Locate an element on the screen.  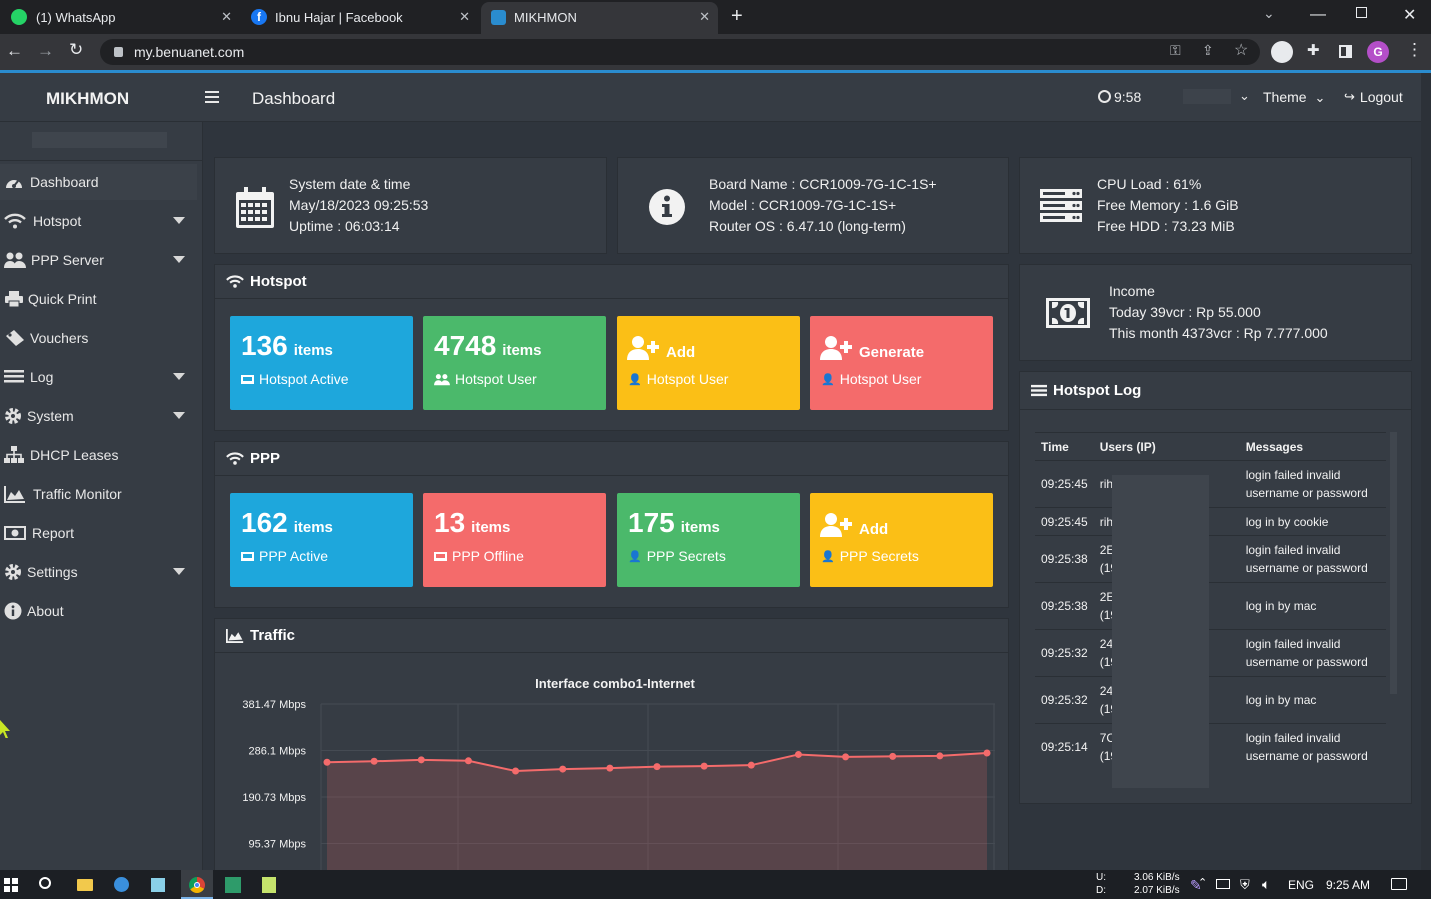
tray-chevron-icon: ⌃ is located at coordinates (1203, 883).